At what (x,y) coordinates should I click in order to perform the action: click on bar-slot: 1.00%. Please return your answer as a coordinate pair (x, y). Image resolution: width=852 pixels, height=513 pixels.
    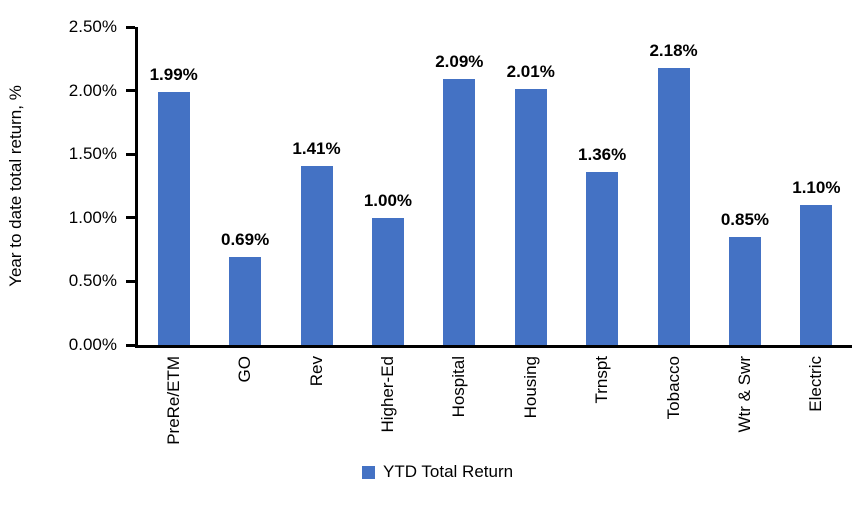
    Looking at the image, I should click on (387, 186).